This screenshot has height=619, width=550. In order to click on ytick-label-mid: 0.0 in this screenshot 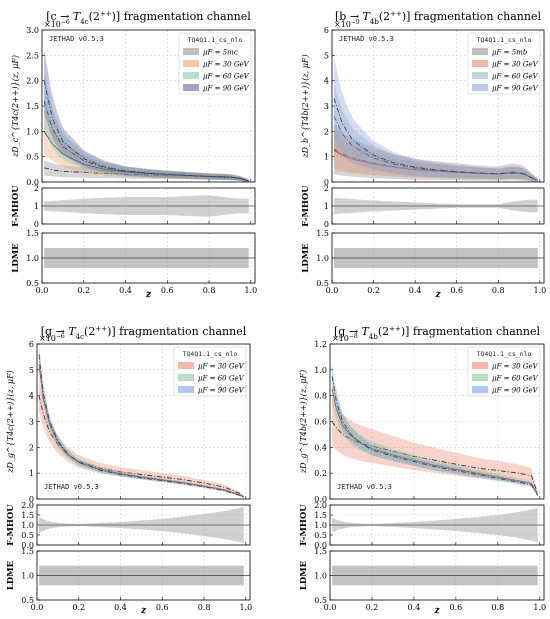, I will do `click(27, 545)`.